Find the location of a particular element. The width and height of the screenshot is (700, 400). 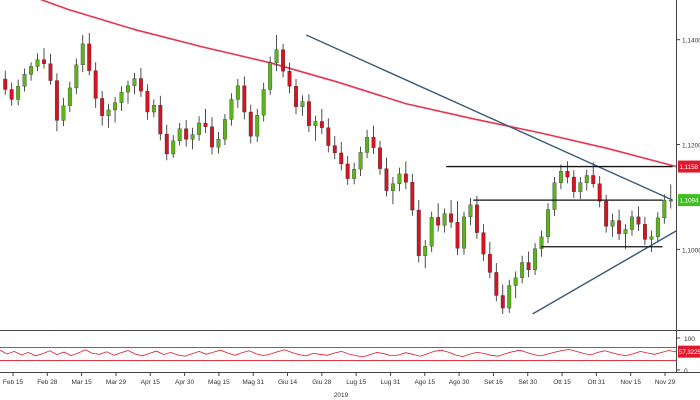

x-tick-label: Ott 31 is located at coordinates (597, 382).